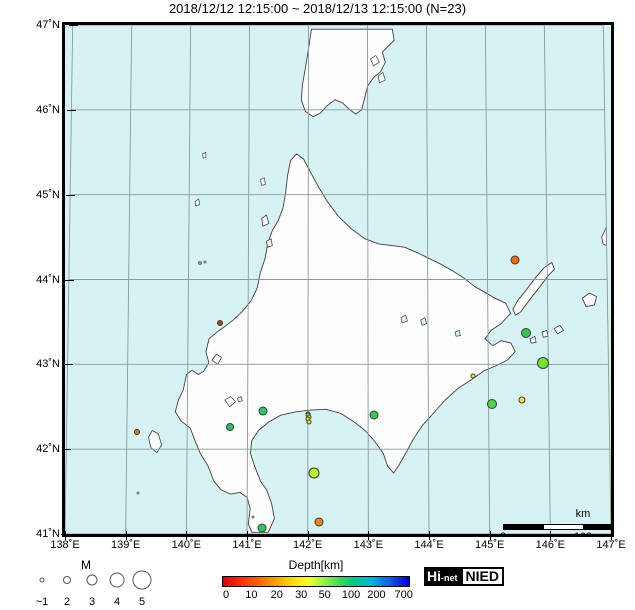  I want to click on scale-bar-unit: km, so click(583, 514).